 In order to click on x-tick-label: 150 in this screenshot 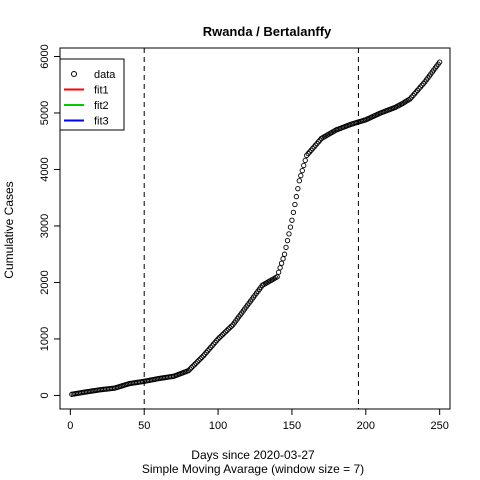, I will do `click(292, 426)`.